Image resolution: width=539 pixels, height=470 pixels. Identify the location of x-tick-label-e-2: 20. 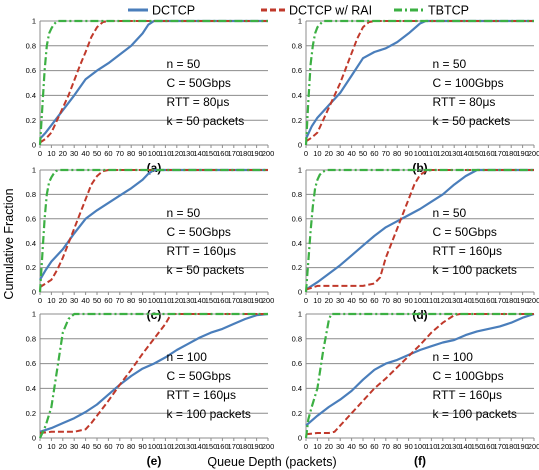
(63, 446).